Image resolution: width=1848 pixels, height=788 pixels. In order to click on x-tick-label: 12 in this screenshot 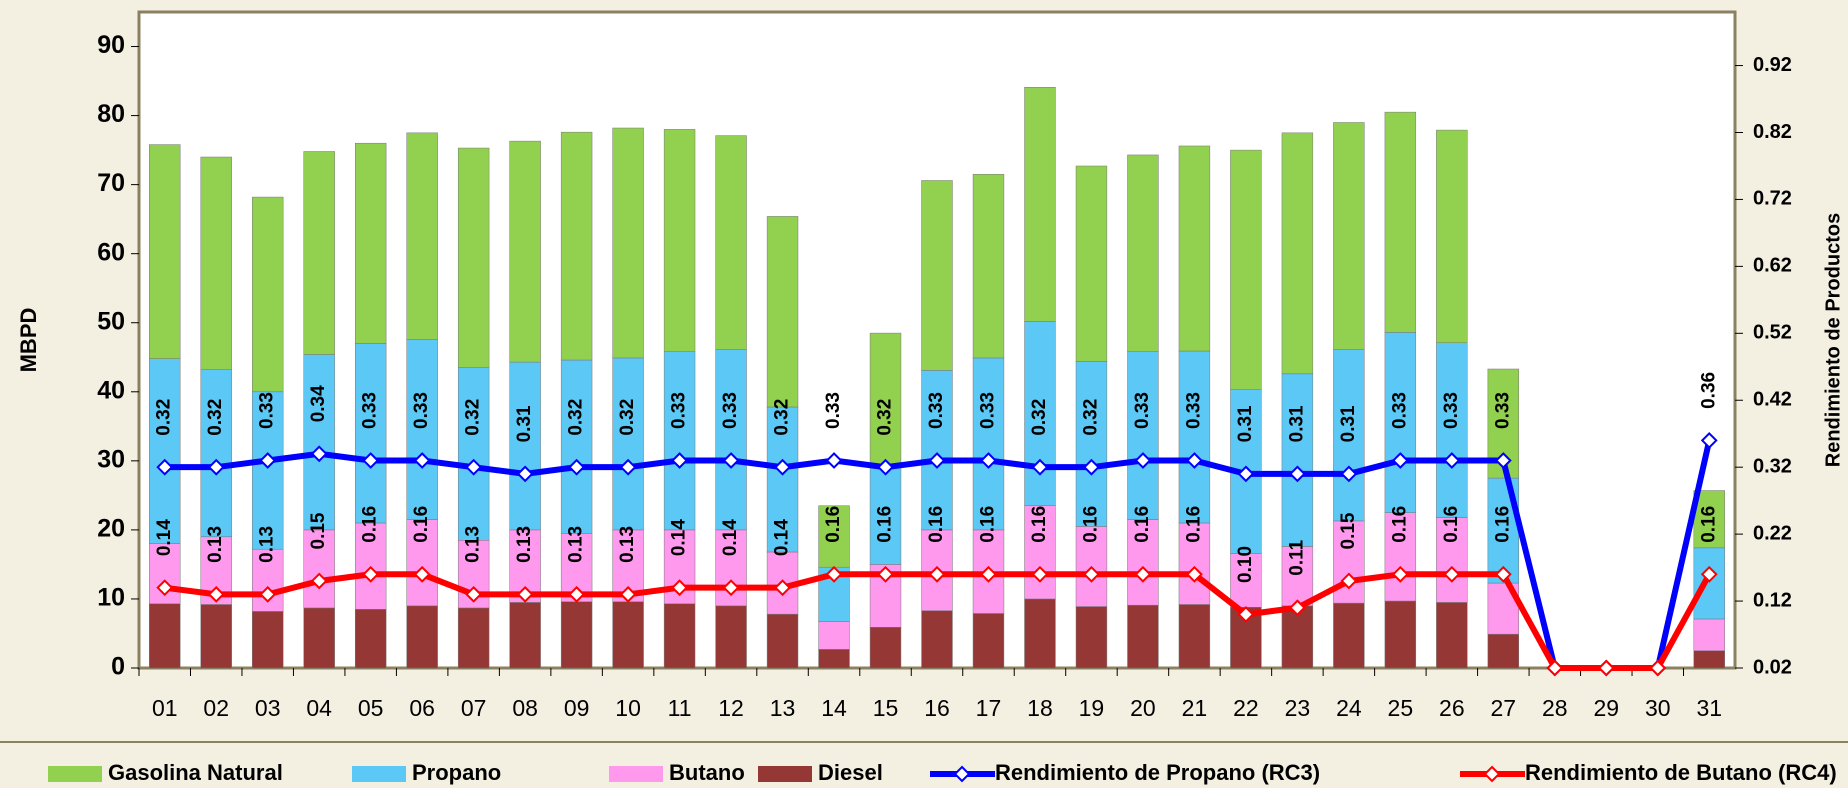, I will do `click(731, 708)`.